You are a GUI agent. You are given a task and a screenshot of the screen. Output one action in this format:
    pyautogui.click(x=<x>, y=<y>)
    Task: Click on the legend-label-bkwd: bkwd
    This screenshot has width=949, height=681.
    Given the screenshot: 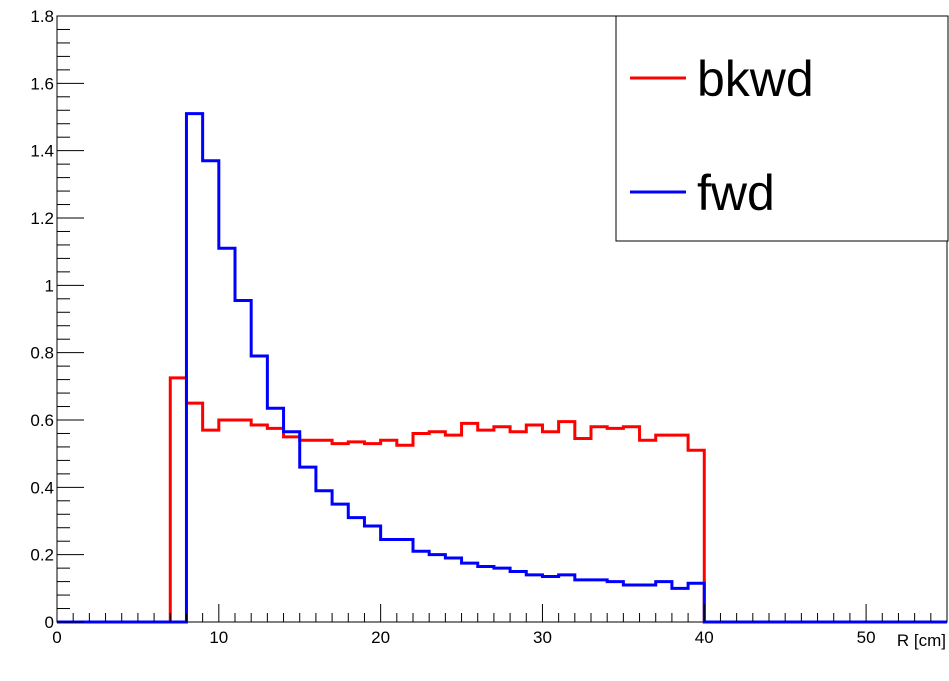 What is the action you would take?
    pyautogui.click(x=755, y=79)
    